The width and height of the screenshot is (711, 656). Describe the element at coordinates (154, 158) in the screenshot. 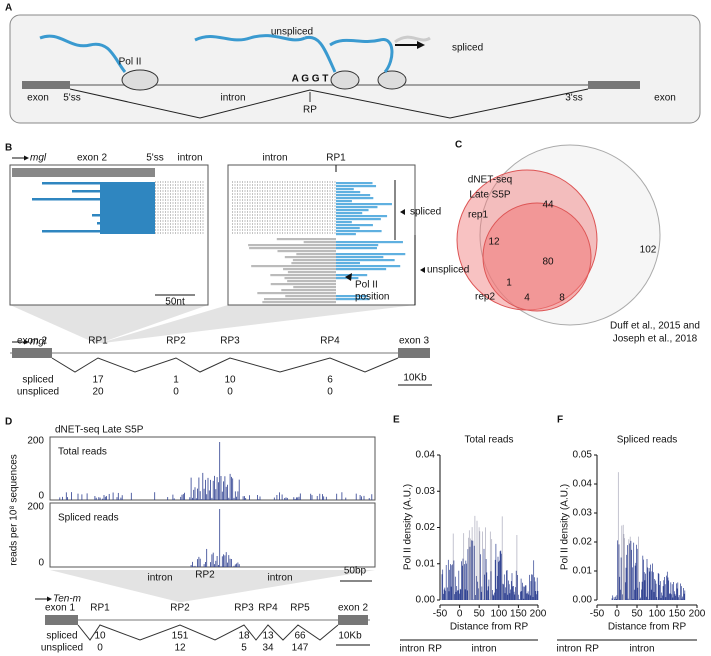

I see `label: 5'ss` at that location.